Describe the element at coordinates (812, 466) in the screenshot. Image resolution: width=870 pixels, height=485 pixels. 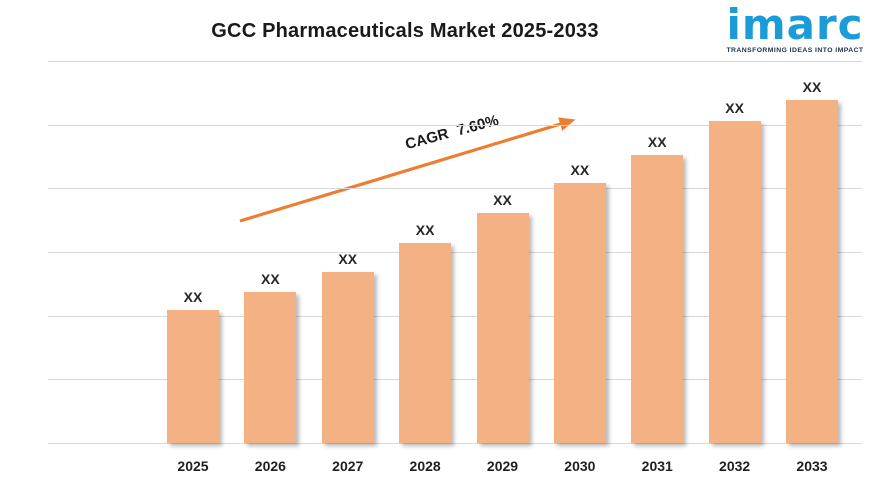
I see `axis-label-2033: 2033` at that location.